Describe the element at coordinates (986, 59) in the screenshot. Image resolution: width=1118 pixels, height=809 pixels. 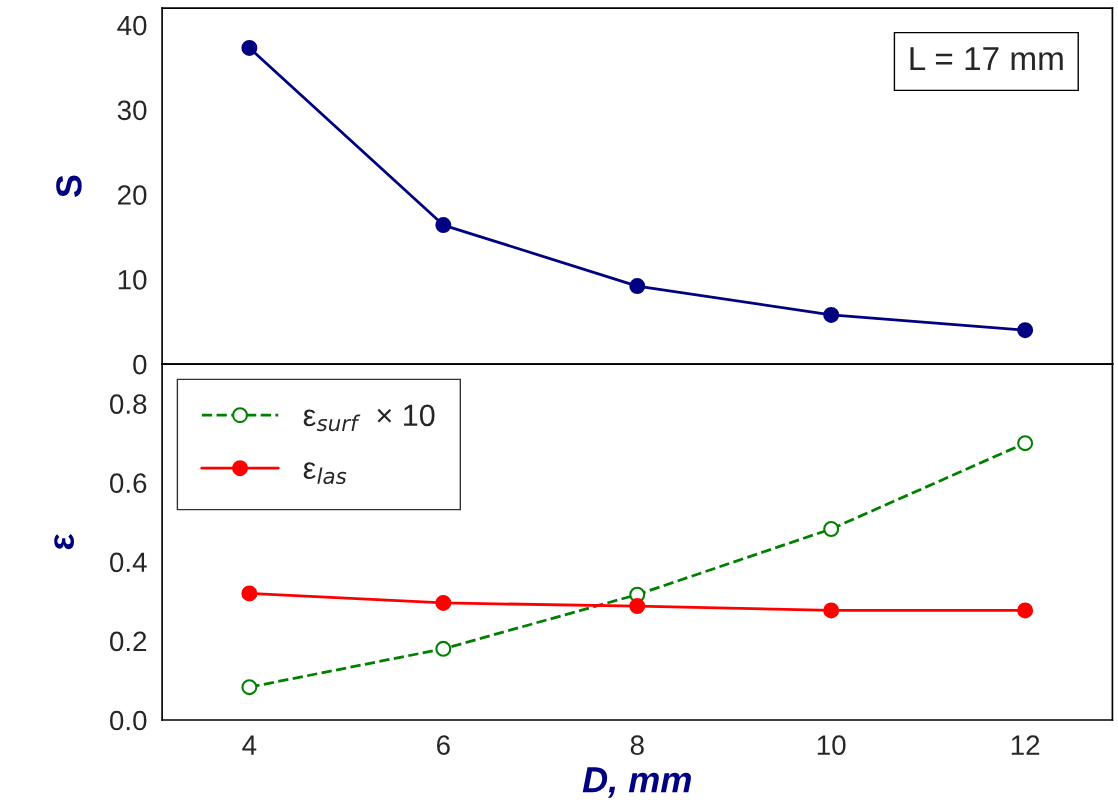
I see `annotation: L = 17 mm` at that location.